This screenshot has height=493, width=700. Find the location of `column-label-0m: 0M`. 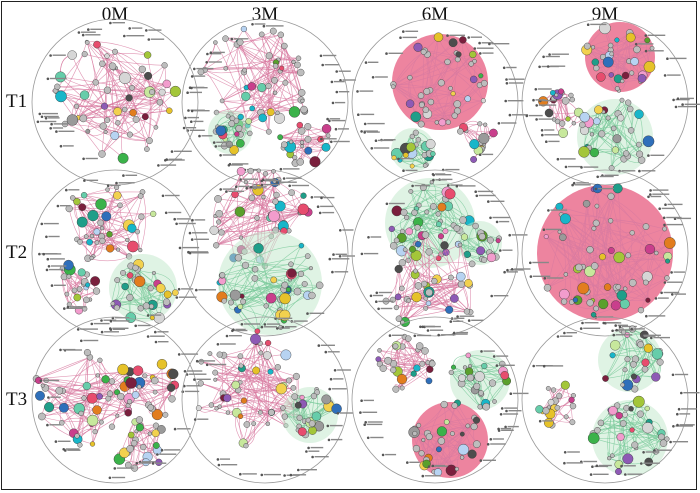

column-label-0m: 0M is located at coordinates (115, 14).